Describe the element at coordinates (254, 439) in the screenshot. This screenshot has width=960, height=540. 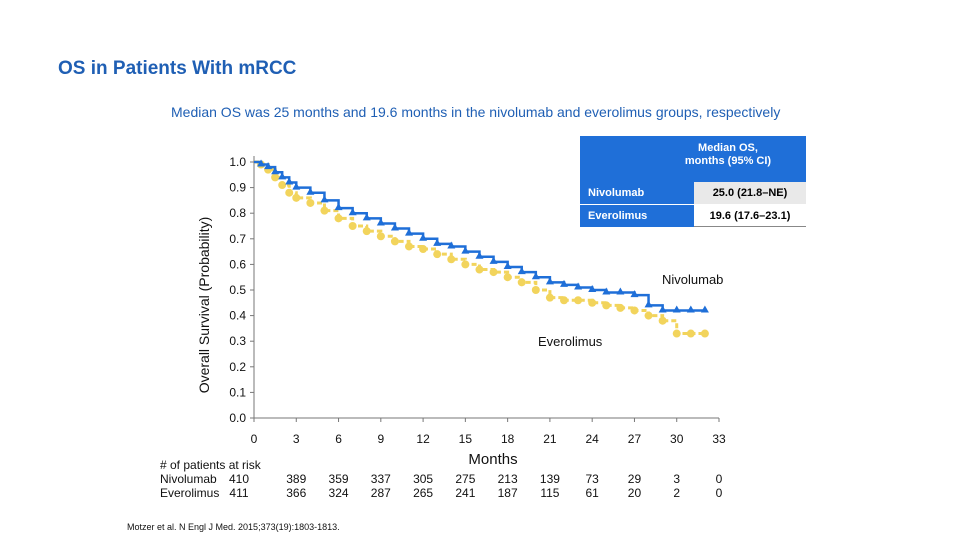
I see `x-tick-label: 0` at that location.